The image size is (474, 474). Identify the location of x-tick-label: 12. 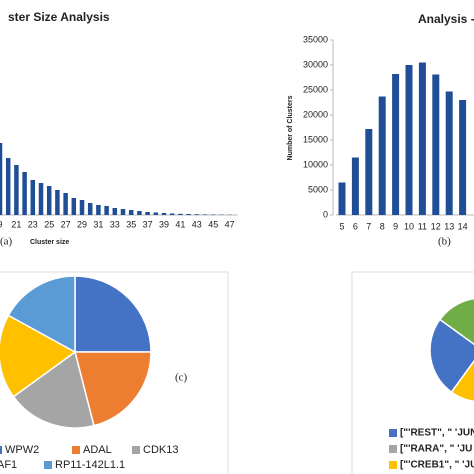
(436, 226).